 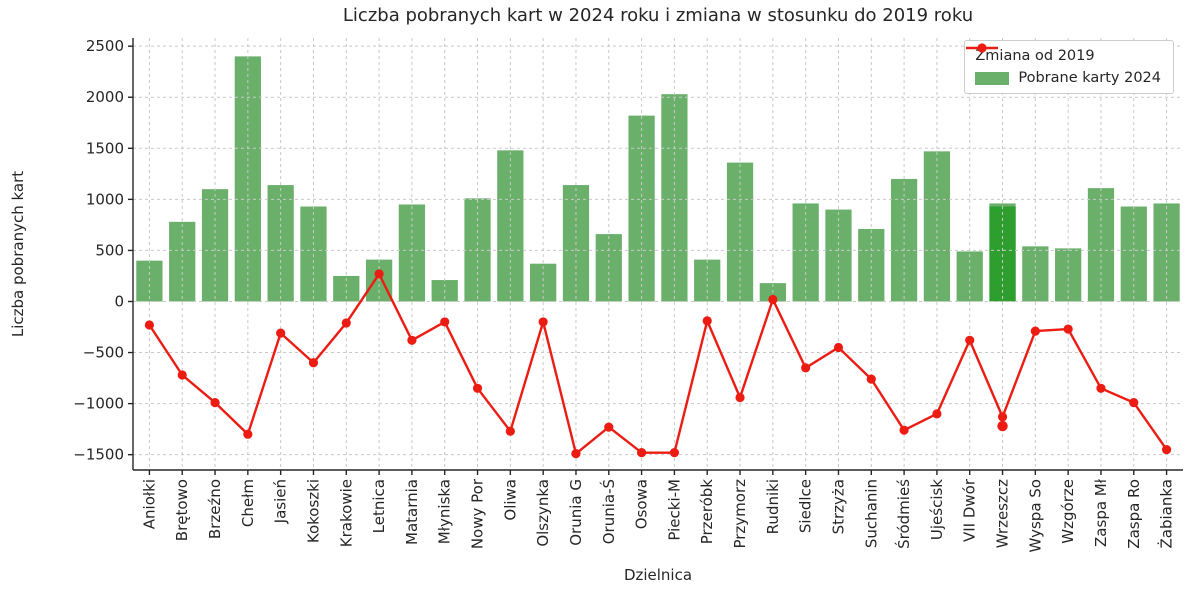 I want to click on marker-Wzgórze, so click(x=1068, y=329).